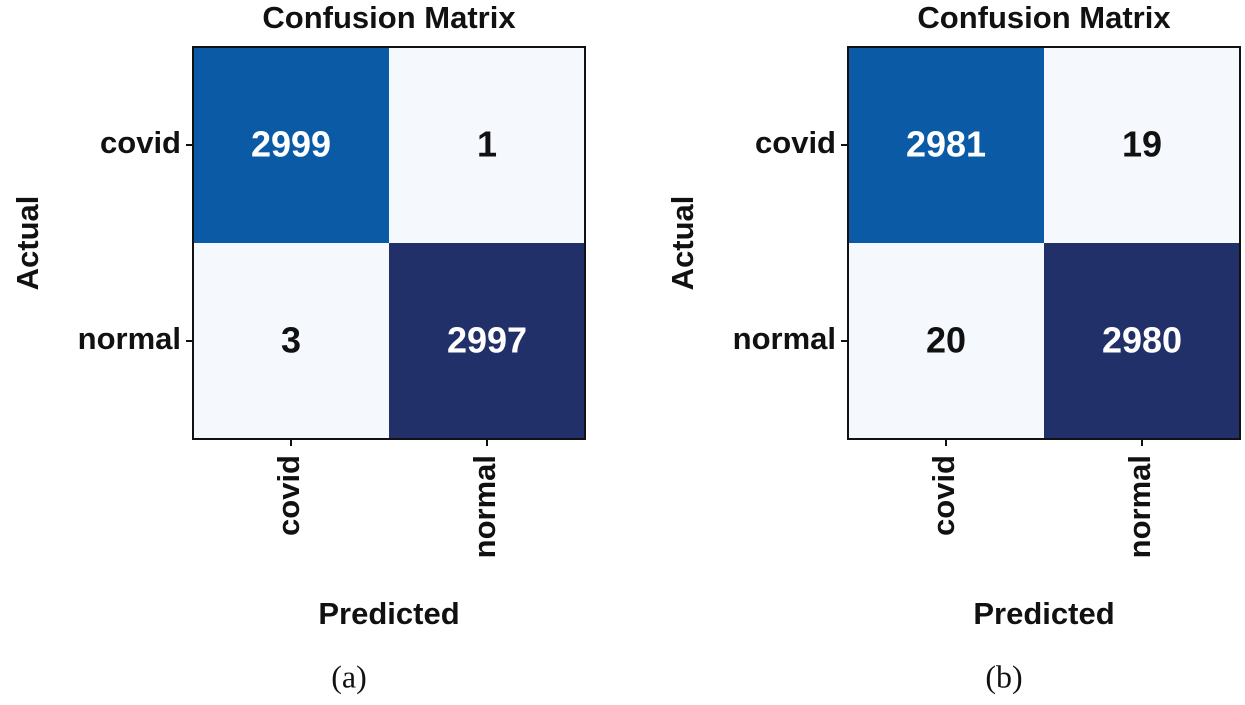 This screenshot has width=1245, height=705. I want to click on cell-value: 2980, so click(1142, 340).